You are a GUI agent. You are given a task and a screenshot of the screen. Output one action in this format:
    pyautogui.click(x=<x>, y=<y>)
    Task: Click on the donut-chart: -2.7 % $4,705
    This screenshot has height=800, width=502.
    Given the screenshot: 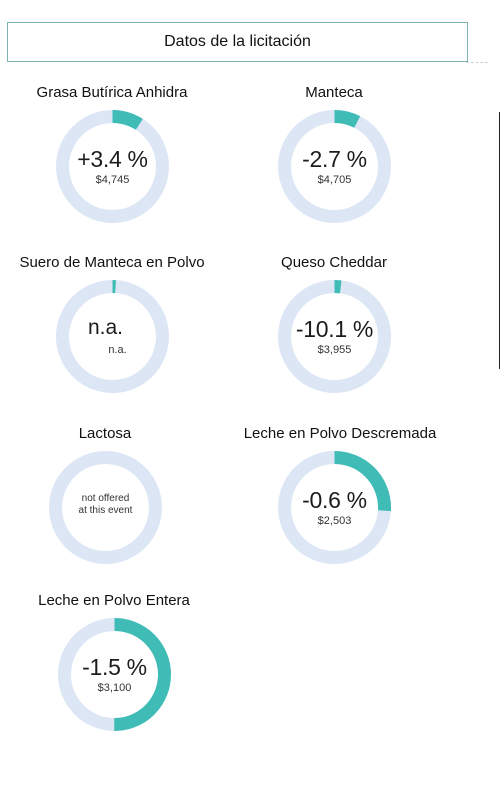 What is the action you would take?
    pyautogui.click(x=334, y=166)
    